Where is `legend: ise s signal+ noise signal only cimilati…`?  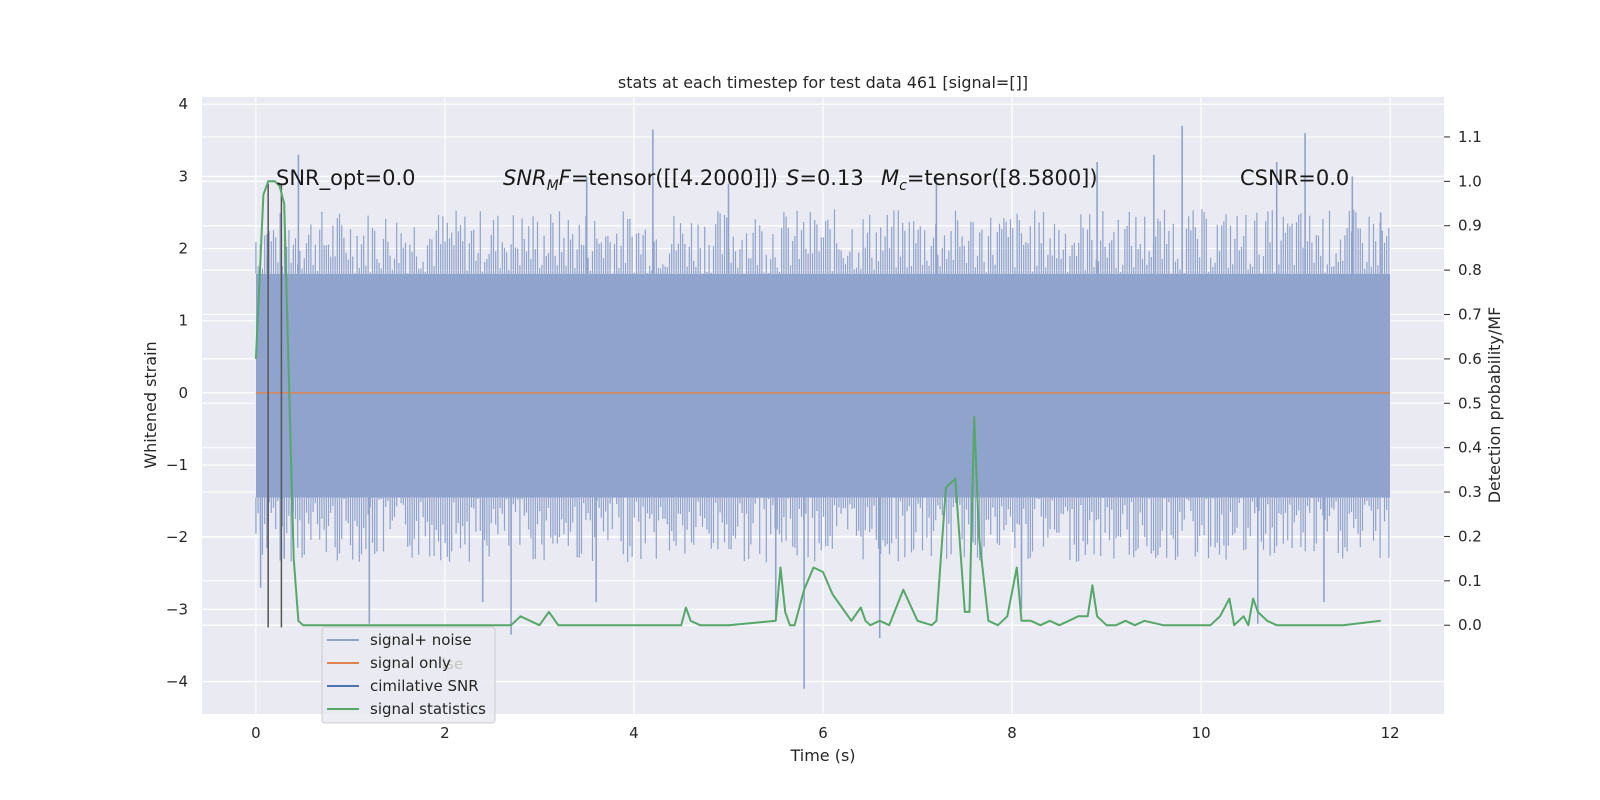
legend: ise s signal+ noise signal only cimilati… is located at coordinates (408, 675).